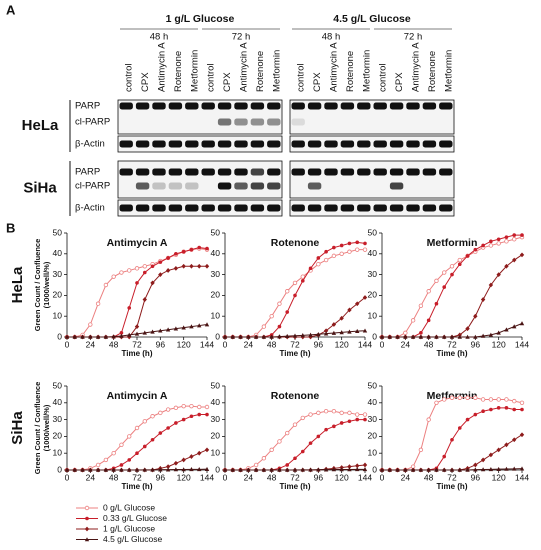 The image size is (541, 550). I want to click on row-label: SiHa, so click(17, 428).